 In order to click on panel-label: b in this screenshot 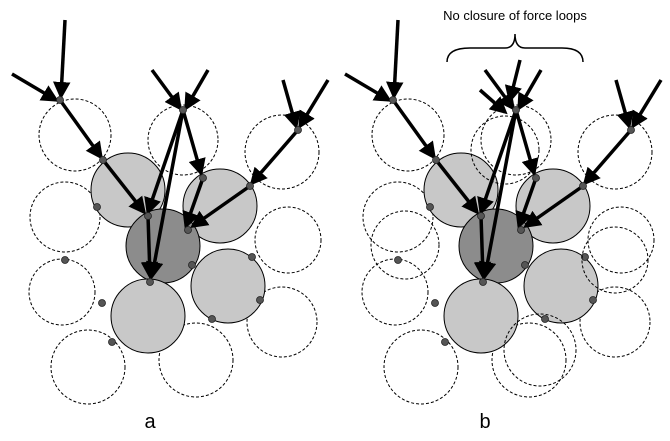, I will do `click(484, 422)`.